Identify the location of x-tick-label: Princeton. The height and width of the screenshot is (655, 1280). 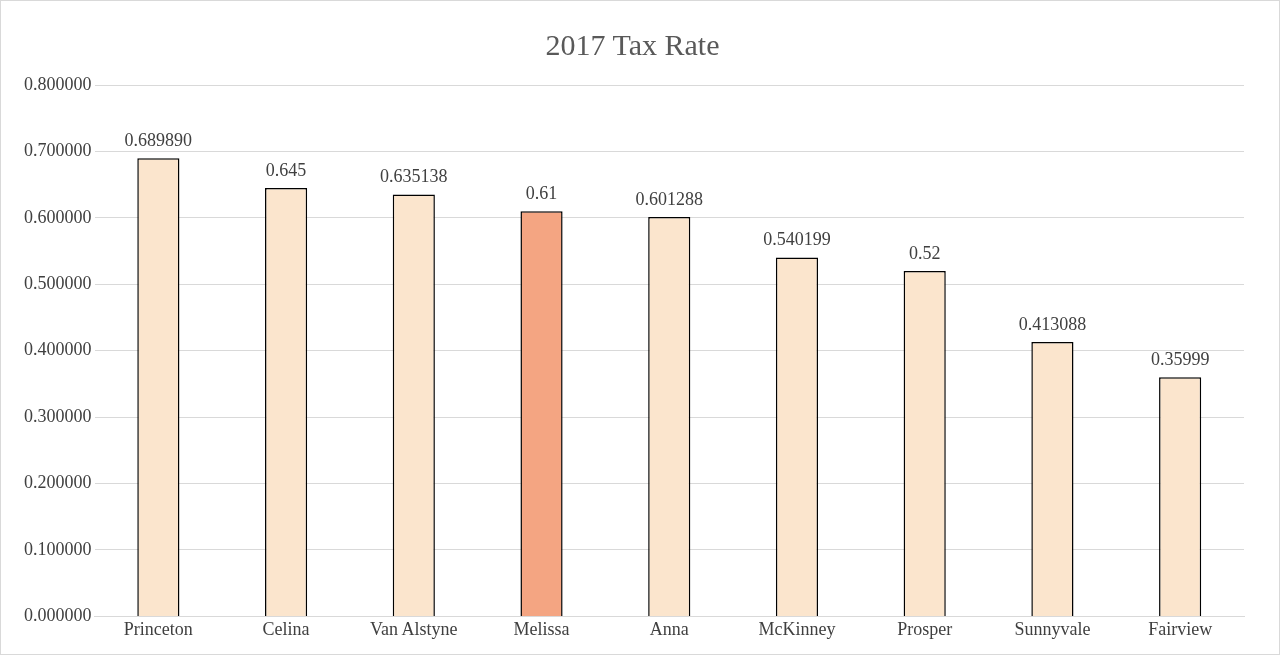
(158, 628).